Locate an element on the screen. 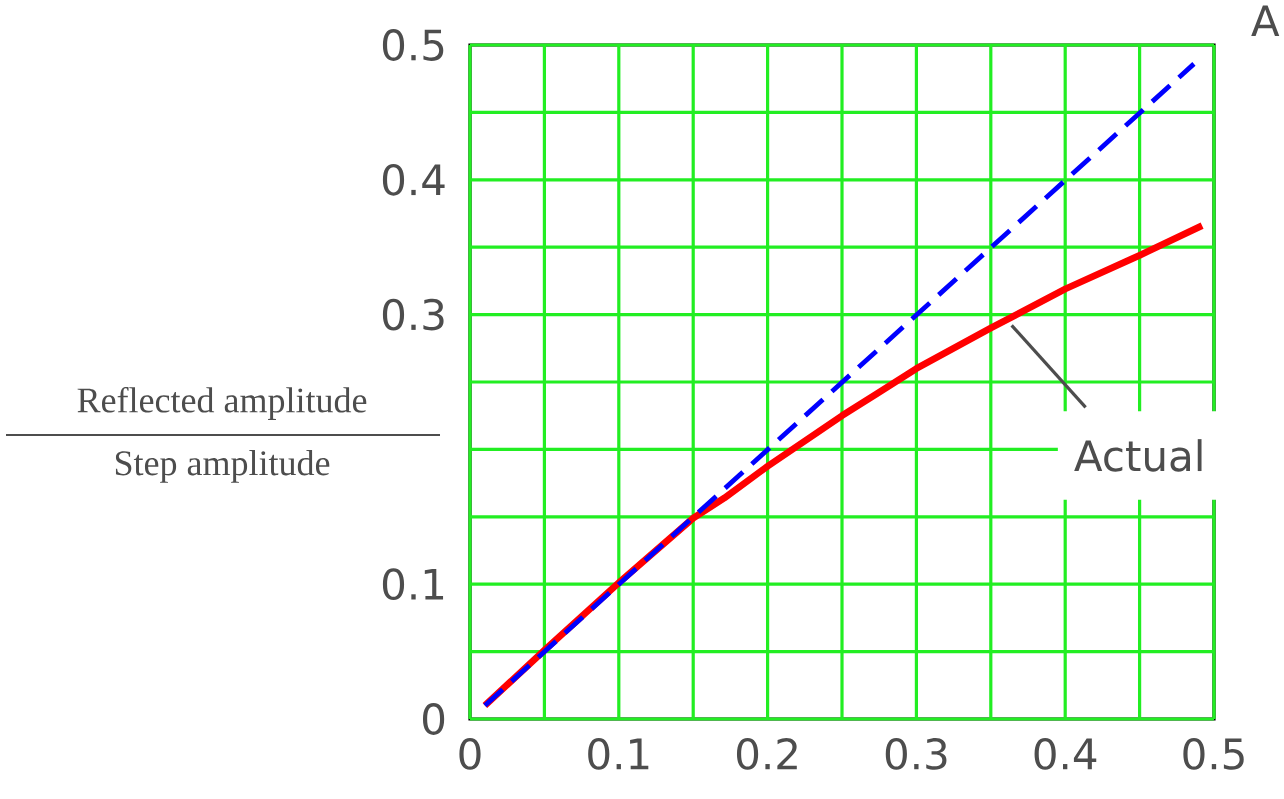  y-tick-label: 0 is located at coordinates (433, 719).